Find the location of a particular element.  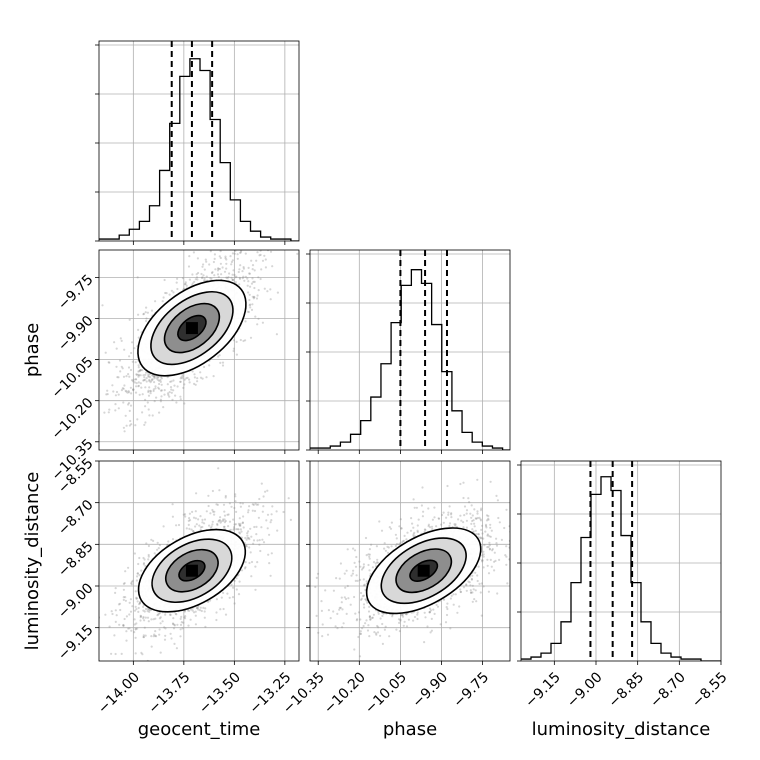

panel-frame is located at coordinates (199, 141).